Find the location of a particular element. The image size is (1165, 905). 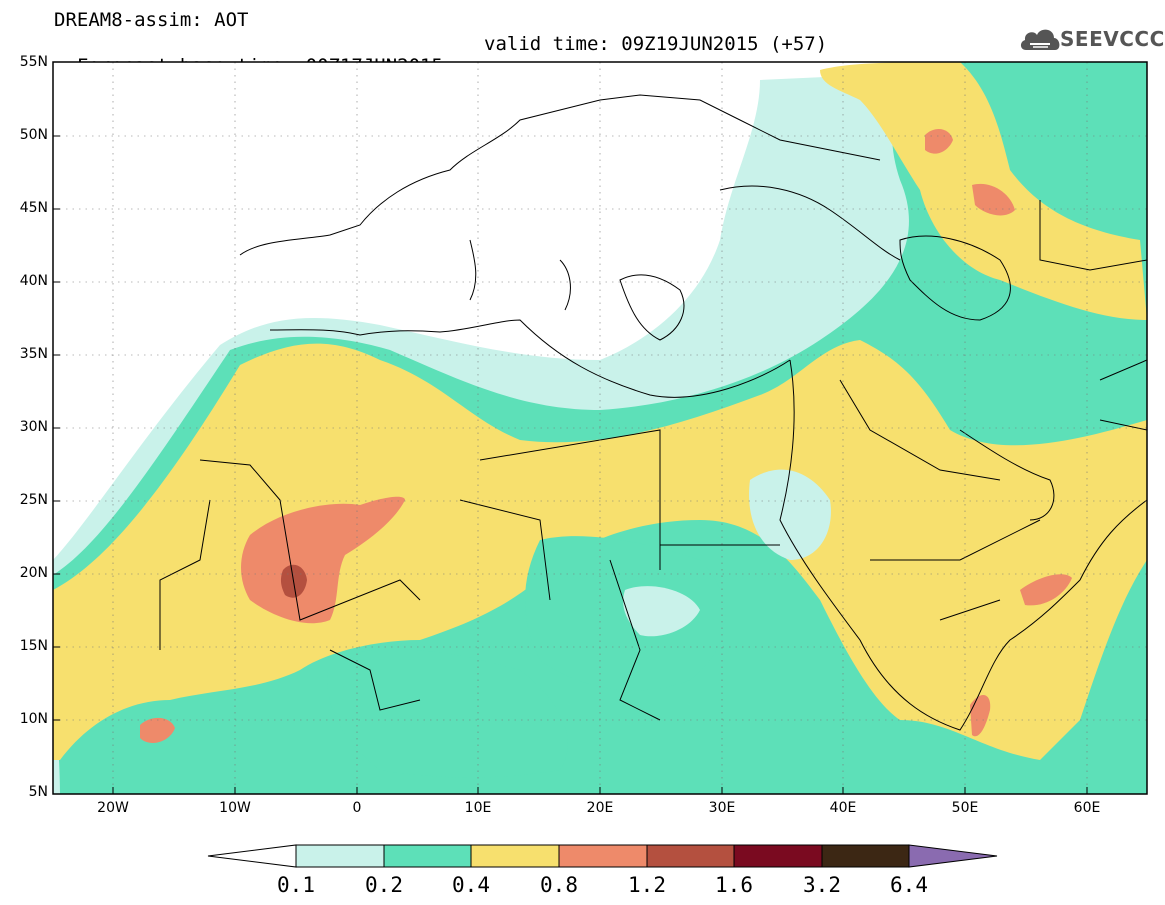

colorbar-high-arrow is located at coordinates (953, 856).